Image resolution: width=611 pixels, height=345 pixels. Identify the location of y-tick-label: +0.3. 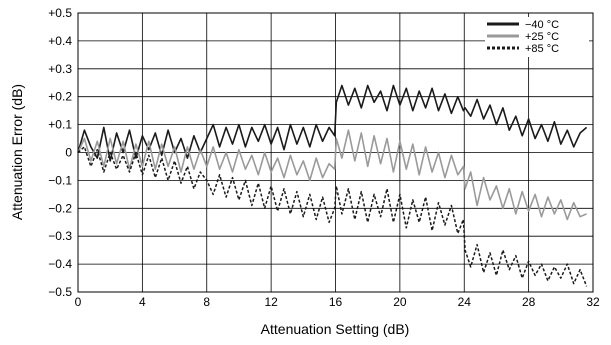
(60, 69).